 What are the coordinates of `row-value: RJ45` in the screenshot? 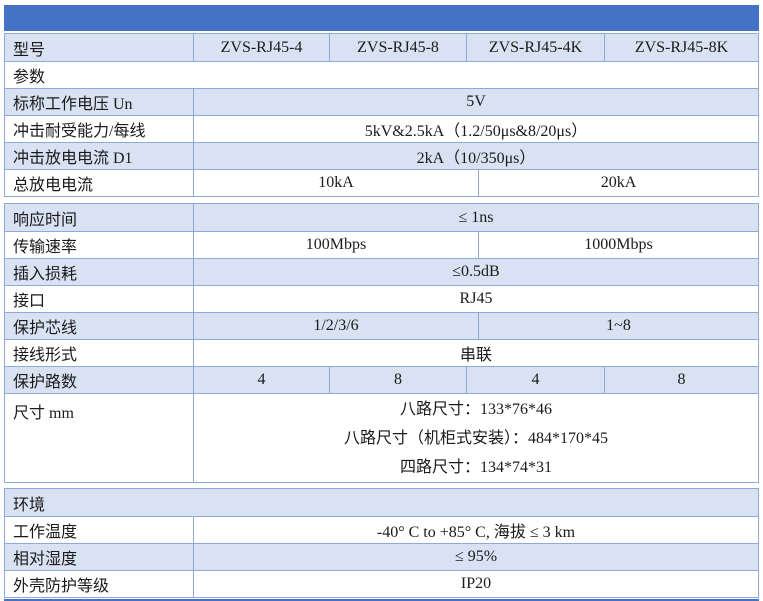 It's located at (475, 299).